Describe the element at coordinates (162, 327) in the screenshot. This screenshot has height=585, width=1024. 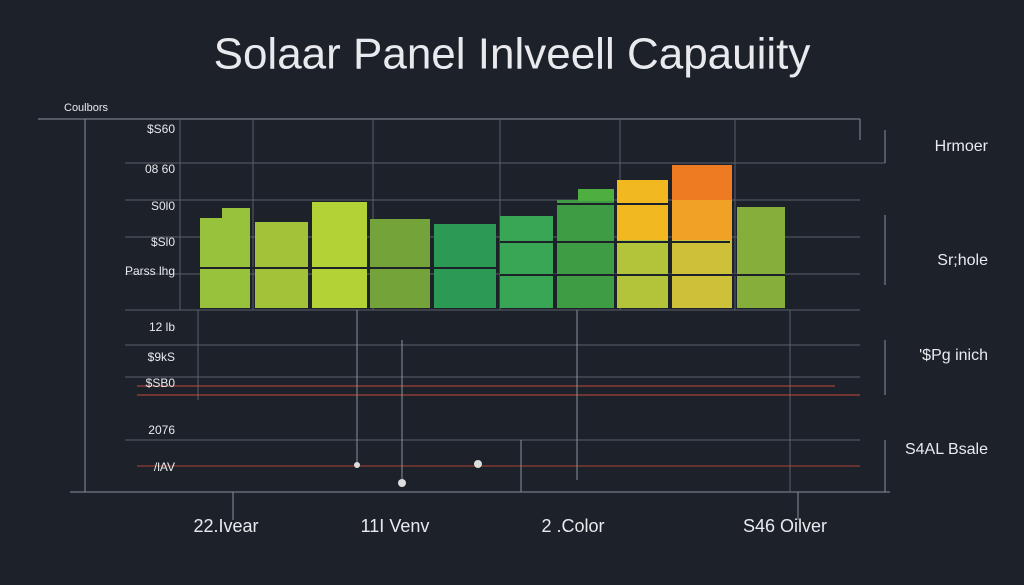
I see `y-label: 12 lb` at that location.